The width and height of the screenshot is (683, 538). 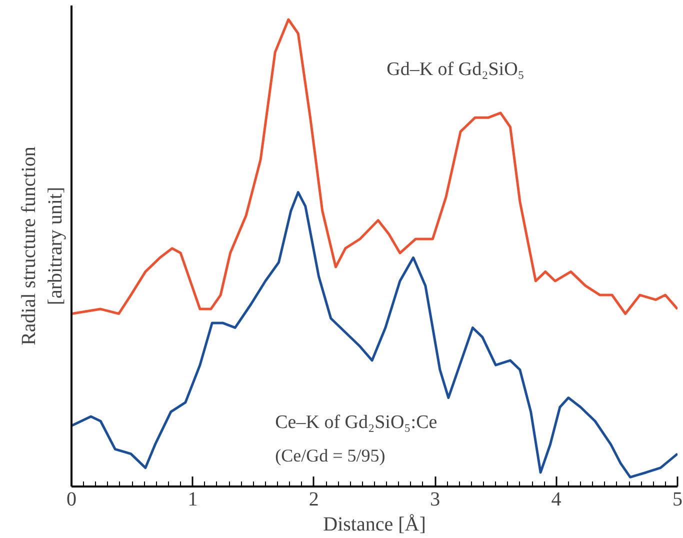 I want to click on x-tick-label: 0, so click(x=71, y=499).